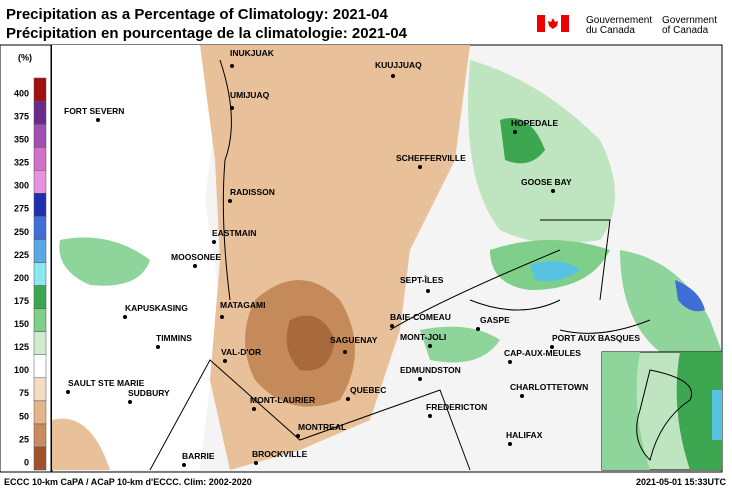  Describe the element at coordinates (241, 352) in the screenshot. I see `city-label: VAL-D'OR` at that location.